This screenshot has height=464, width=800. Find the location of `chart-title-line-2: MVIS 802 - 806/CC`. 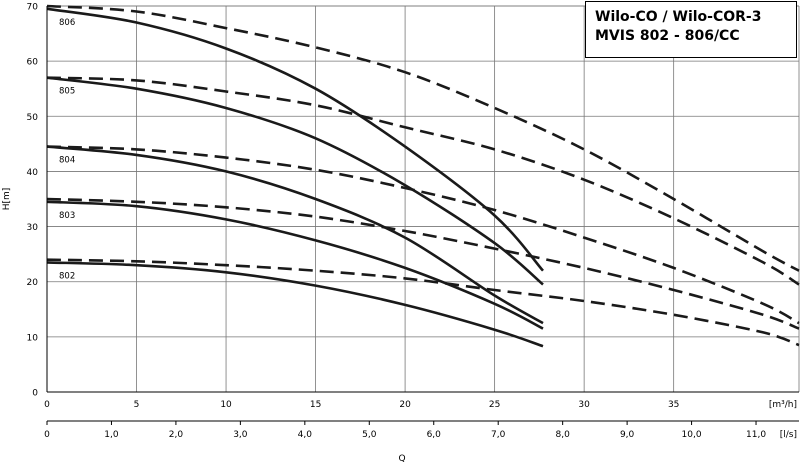

chart-title-line-2: MVIS 802 - 806/CC is located at coordinates (667, 36).